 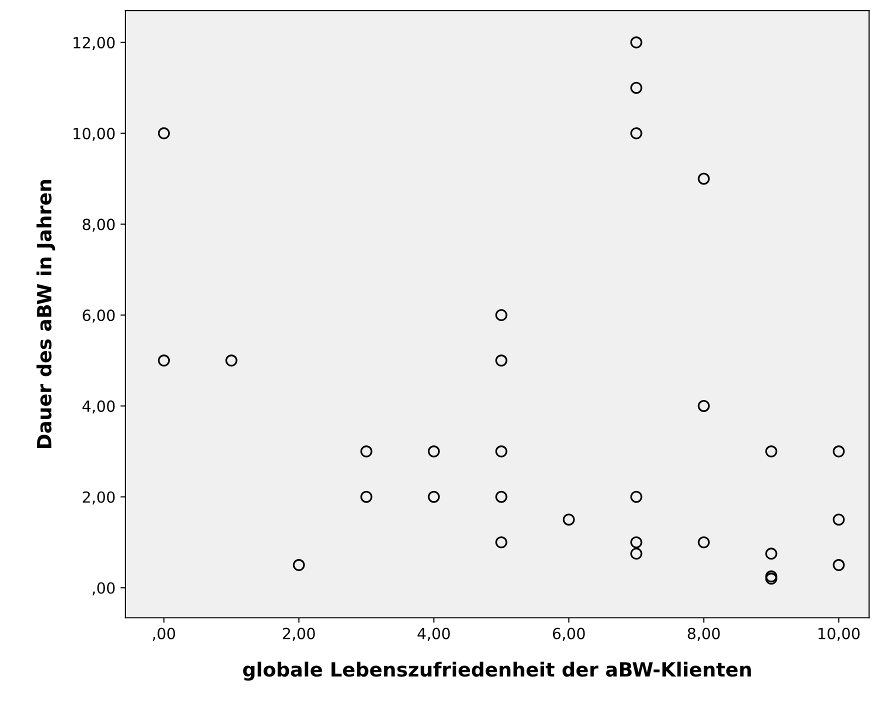 I want to click on y-tick-label: 10,00, so click(x=94, y=134).